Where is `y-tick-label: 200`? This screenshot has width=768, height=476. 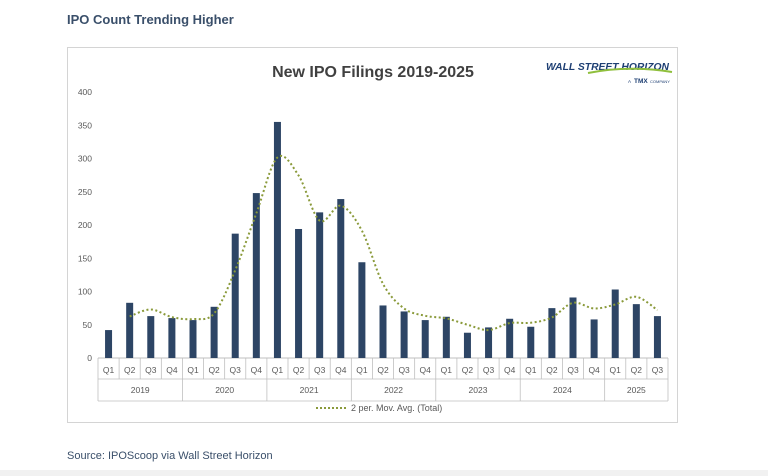
y-tick-label: 200 is located at coordinates (85, 225).